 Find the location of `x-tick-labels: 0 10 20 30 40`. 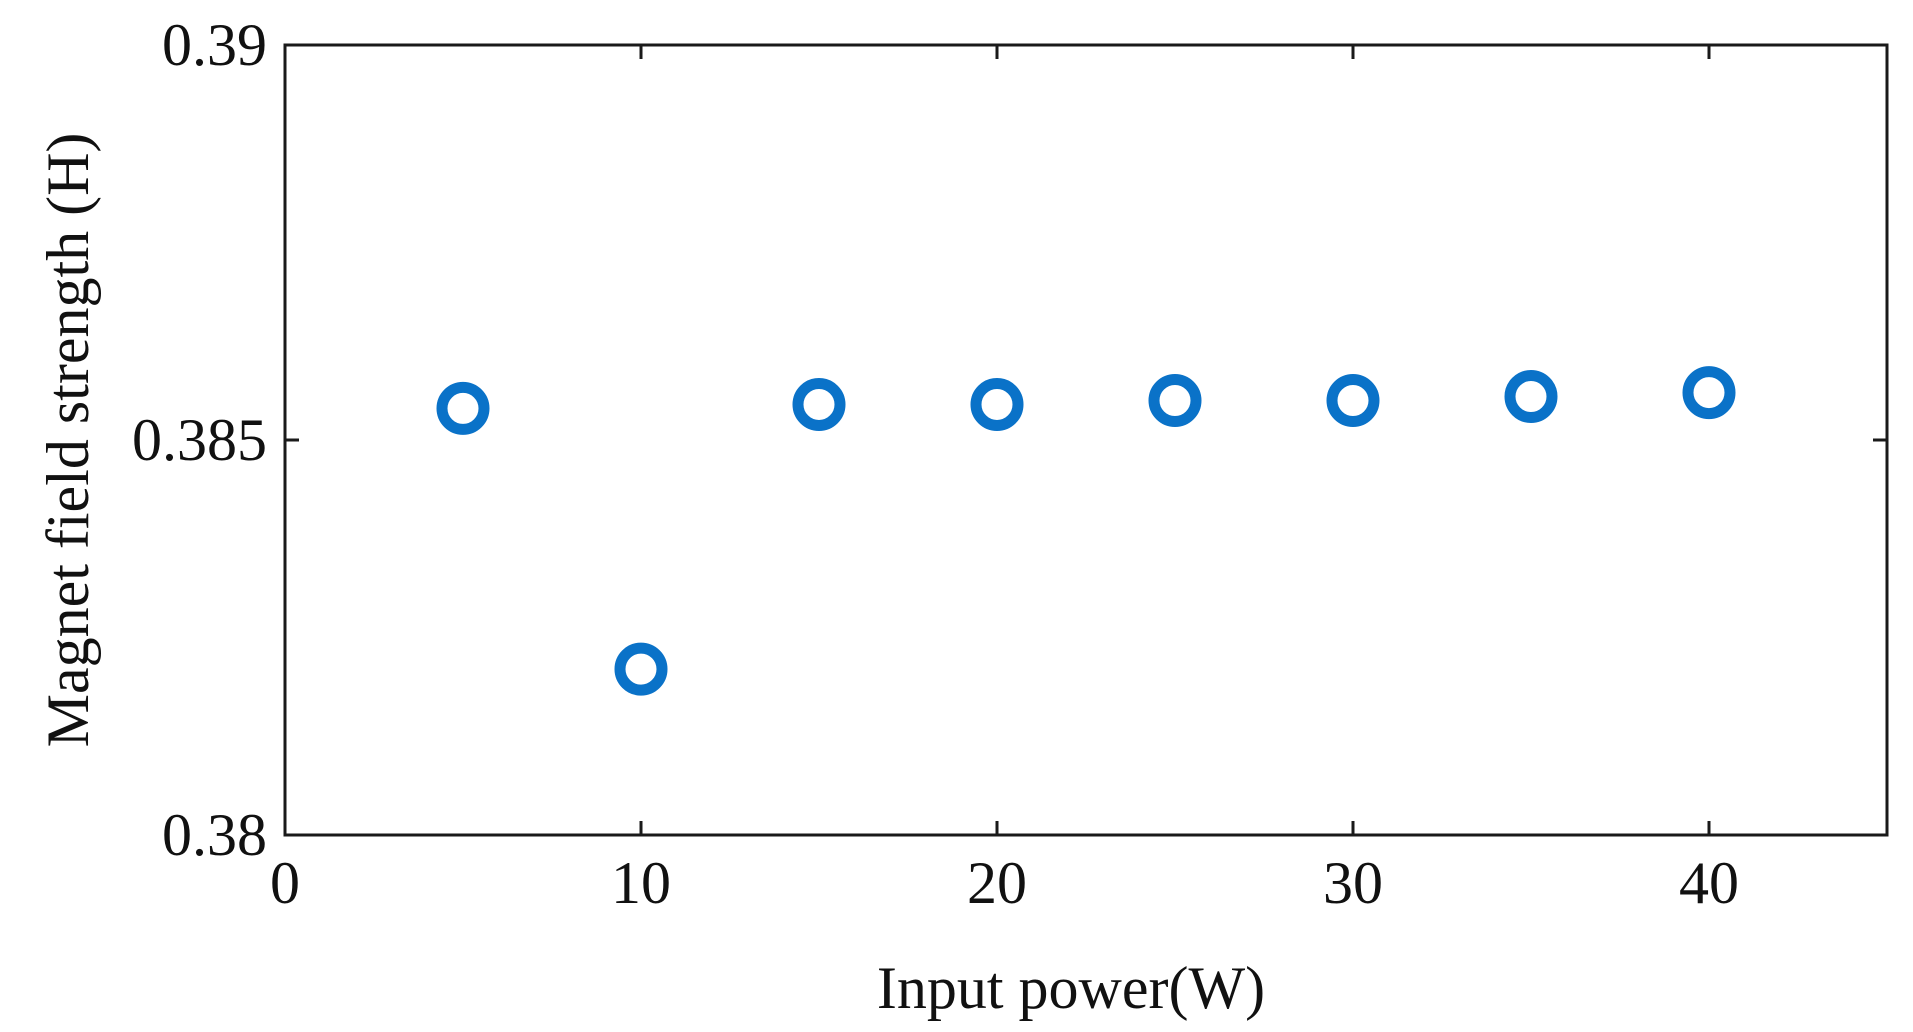

x-tick-labels: 0 10 20 30 40 is located at coordinates (1004, 883).